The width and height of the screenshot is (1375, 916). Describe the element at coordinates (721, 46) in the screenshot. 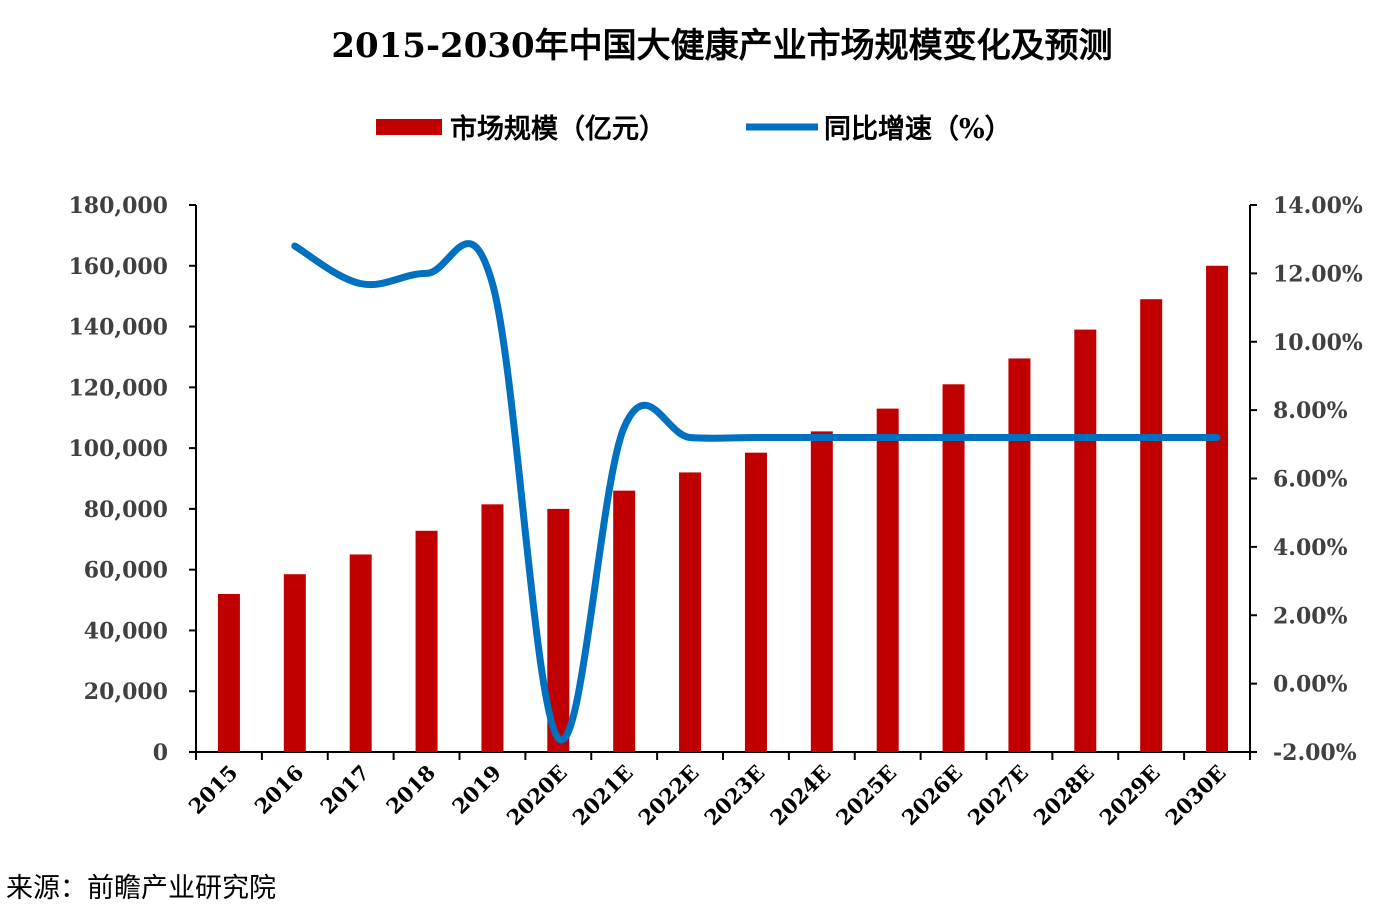

I see `chart-title: 2015-2030年中国大健康产业市场规模变化及预测` at that location.